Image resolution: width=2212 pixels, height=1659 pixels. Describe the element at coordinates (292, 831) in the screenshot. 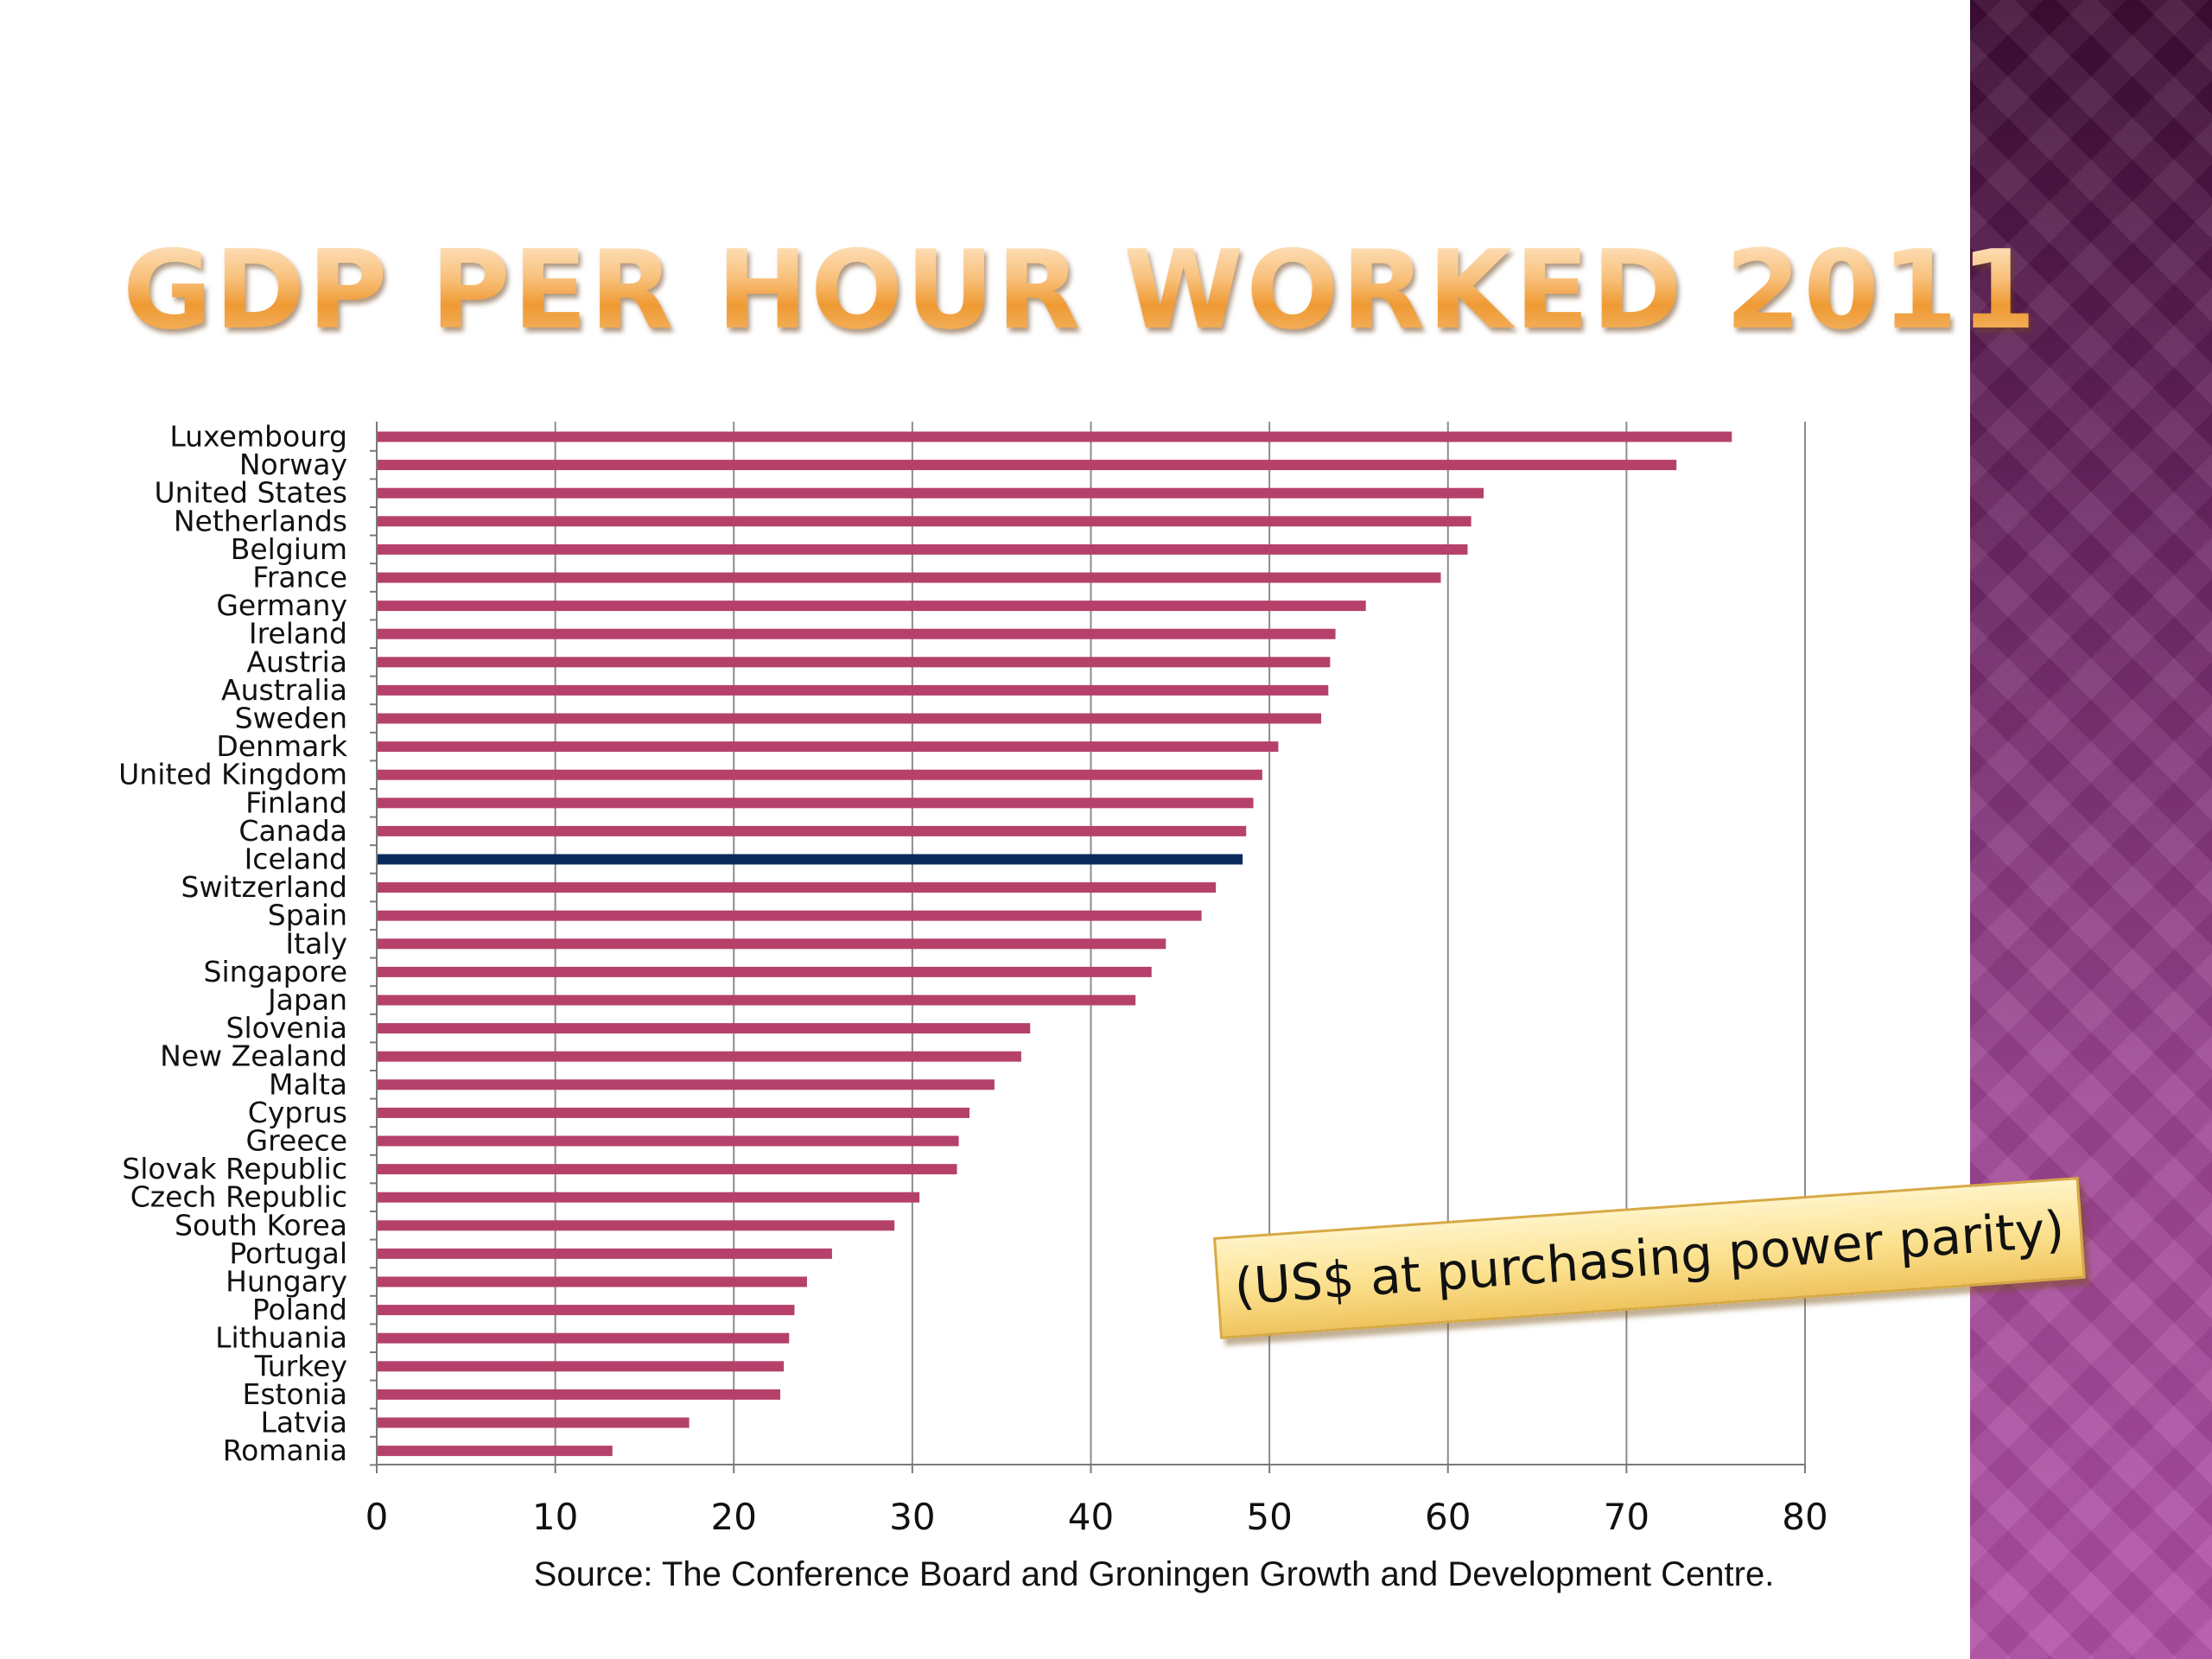

I see `category-label: Canada` at that location.